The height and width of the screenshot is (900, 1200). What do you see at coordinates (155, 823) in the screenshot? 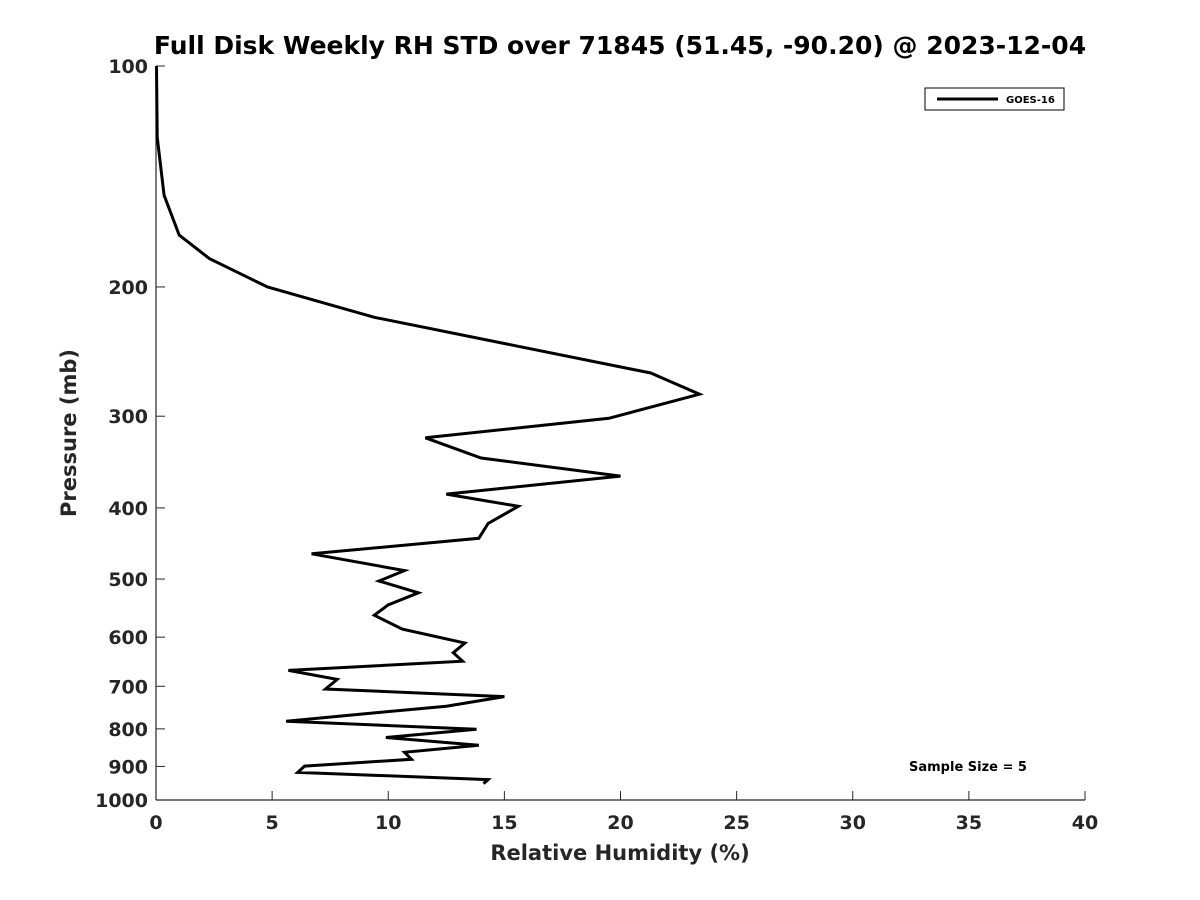
I see `x-tick-label: 0` at bounding box center [155, 823].